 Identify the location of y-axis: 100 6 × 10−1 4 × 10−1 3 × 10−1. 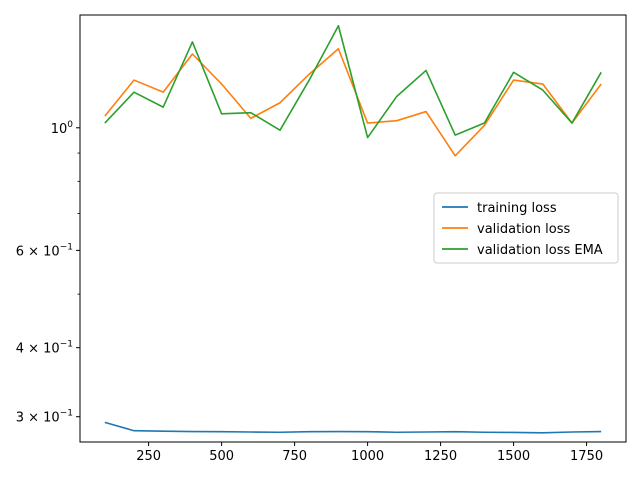
(48, 273).